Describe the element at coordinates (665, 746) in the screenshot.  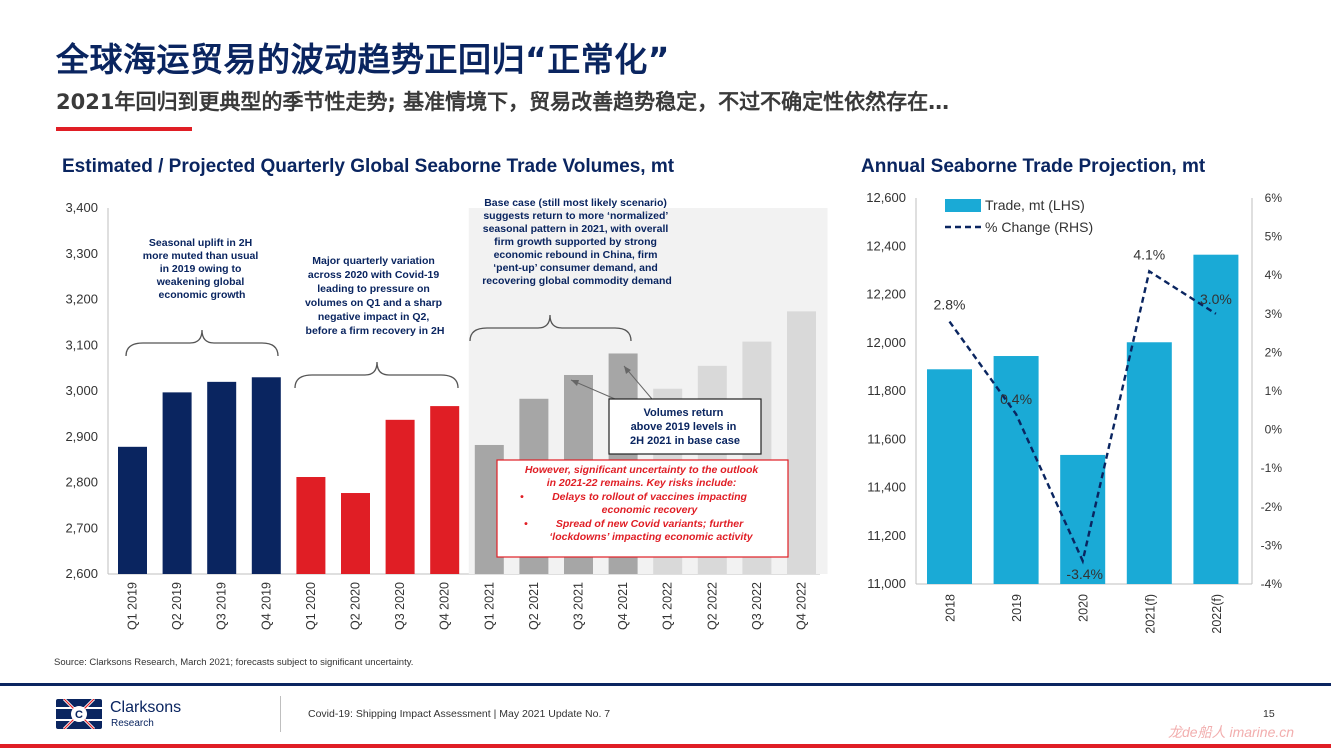
I see `bottom-accent-bar` at that location.